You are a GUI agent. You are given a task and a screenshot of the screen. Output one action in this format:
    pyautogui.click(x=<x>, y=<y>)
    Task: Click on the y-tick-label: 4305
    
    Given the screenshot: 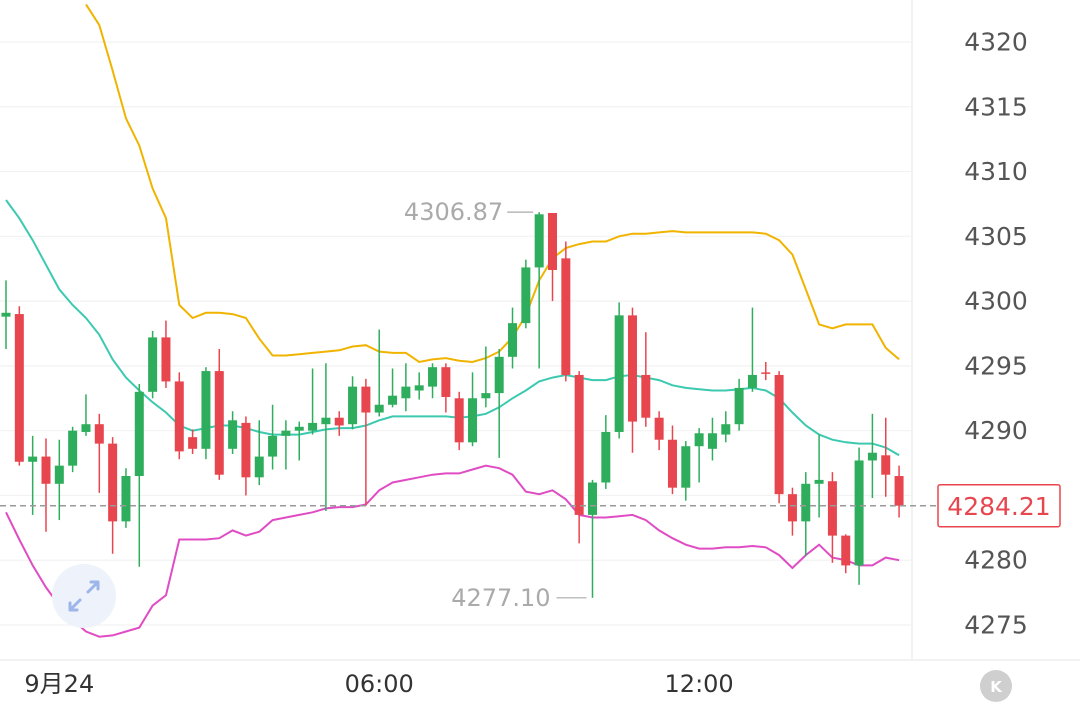 What is the action you would take?
    pyautogui.click(x=996, y=236)
    